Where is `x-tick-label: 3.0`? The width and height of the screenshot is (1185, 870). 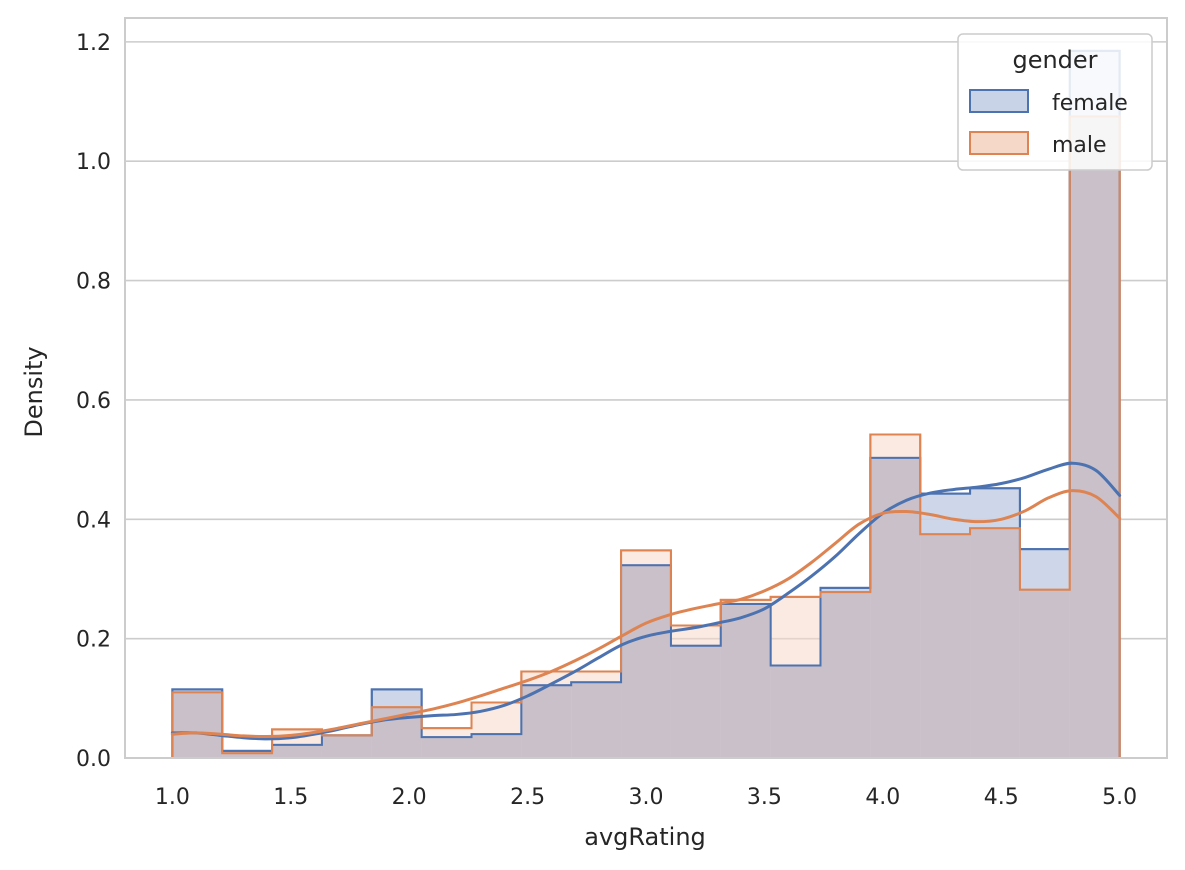
x-tick-label: 3.0 is located at coordinates (646, 797).